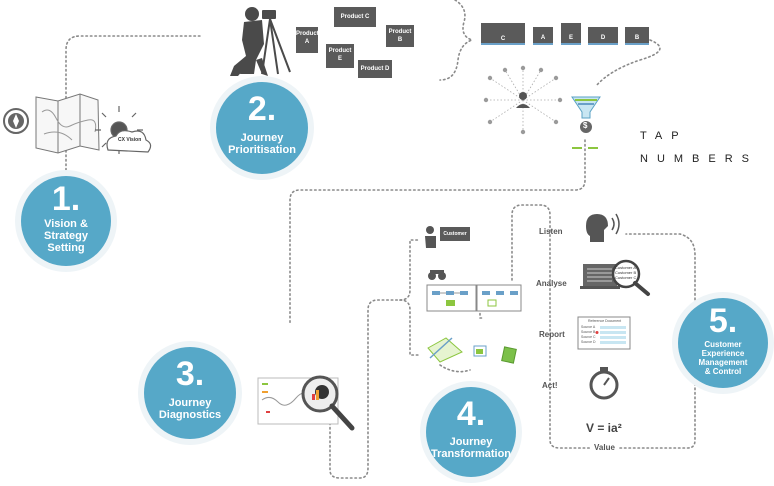  Describe the element at coordinates (551, 326) in the screenshot. I see `connector-analysis-listen` at that location.